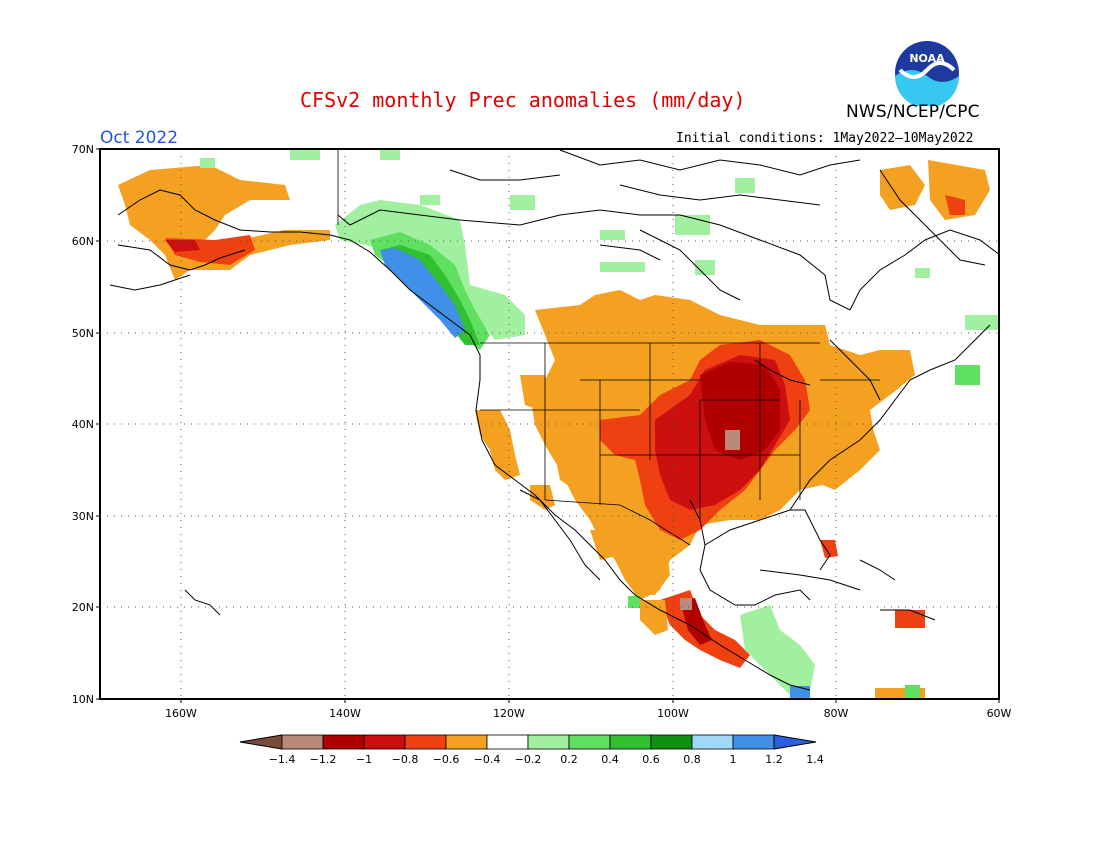  What do you see at coordinates (902, 187) in the screenshot?
I see `nw-canada-dry` at bounding box center [902, 187].